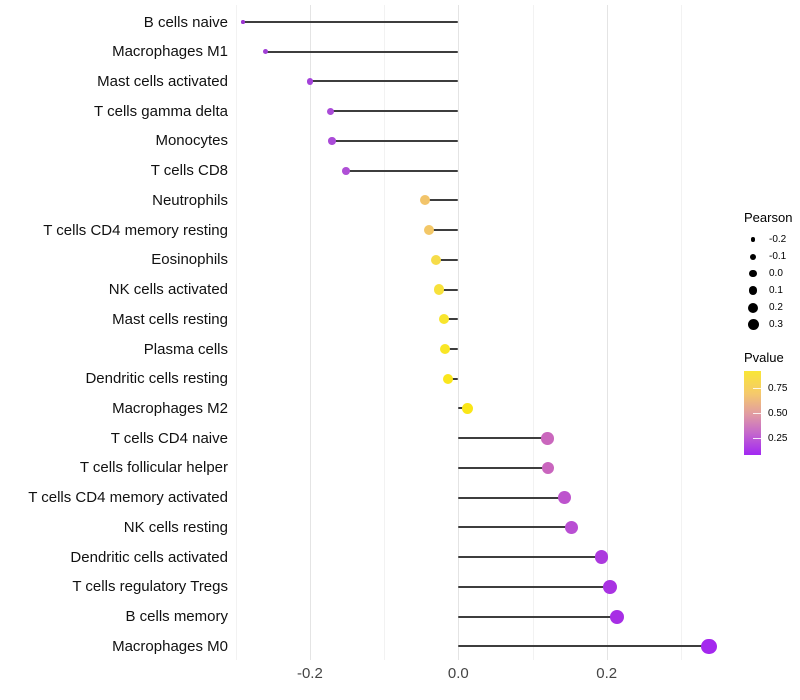 This screenshot has width=800, height=700. Describe the element at coordinates (175, 527) in the screenshot. I see `y-axis-label: NK cells resting` at that location.